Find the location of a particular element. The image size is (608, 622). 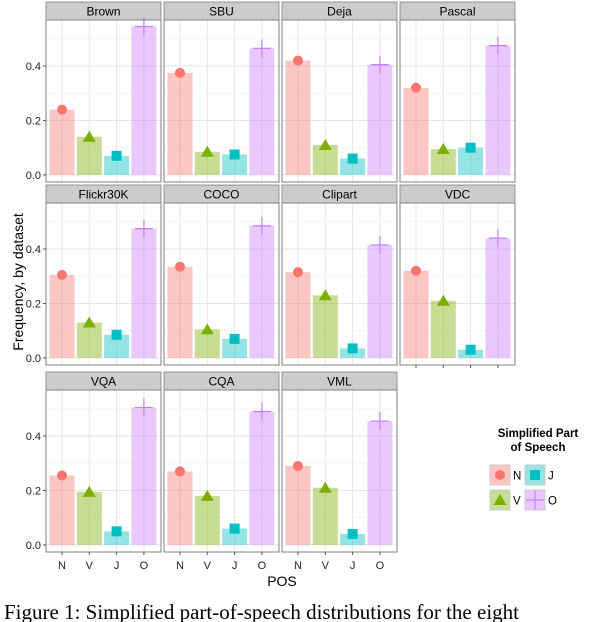

facet-panel-pascal: Pascal is located at coordinates (457, 92).